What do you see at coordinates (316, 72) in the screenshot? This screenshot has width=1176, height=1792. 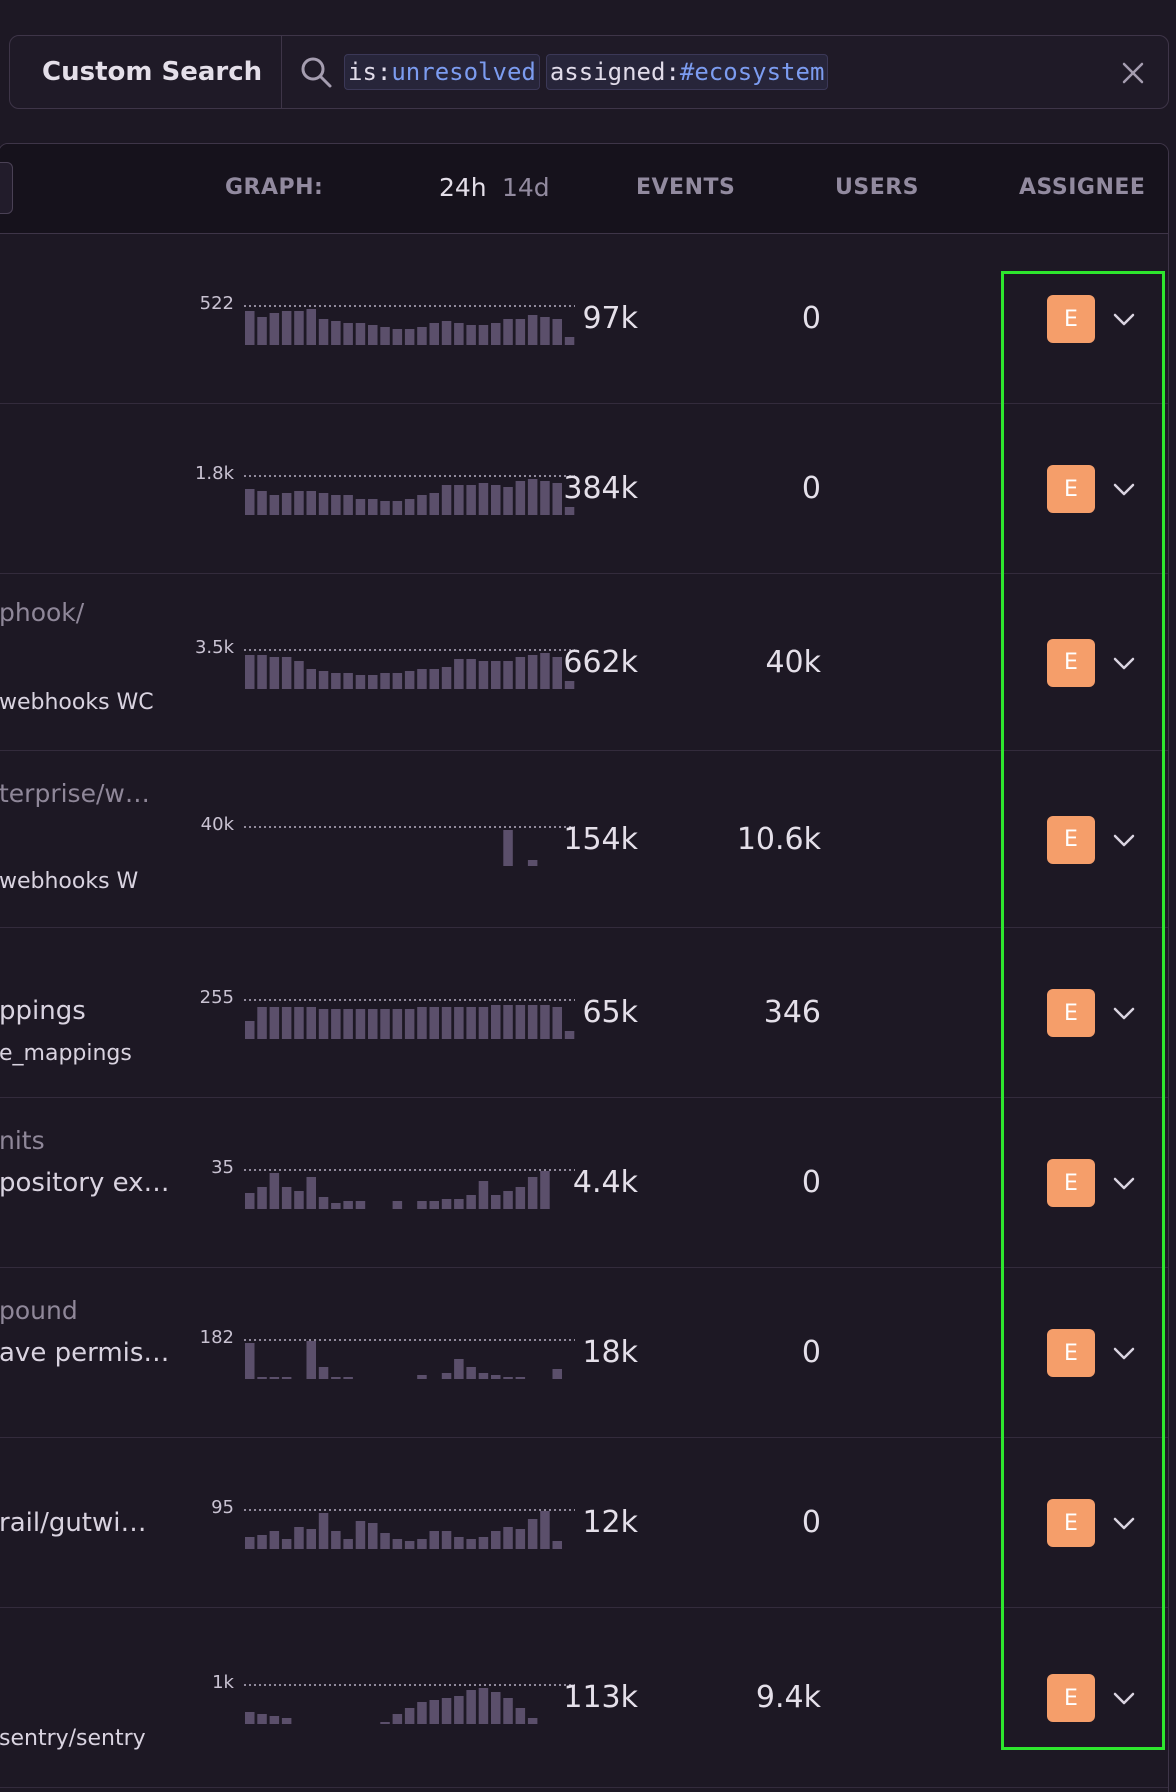 I see `search-icon` at bounding box center [316, 72].